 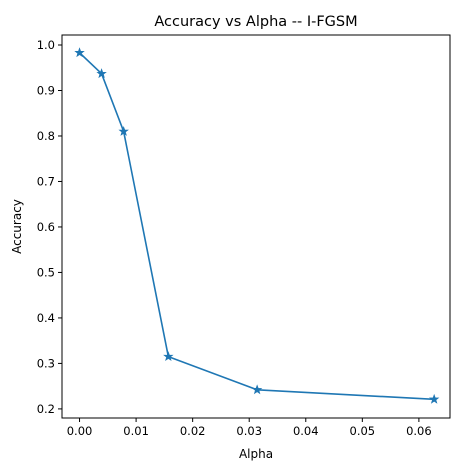 What do you see at coordinates (256, 454) in the screenshot?
I see `x-axis-label: Alpha` at bounding box center [256, 454].